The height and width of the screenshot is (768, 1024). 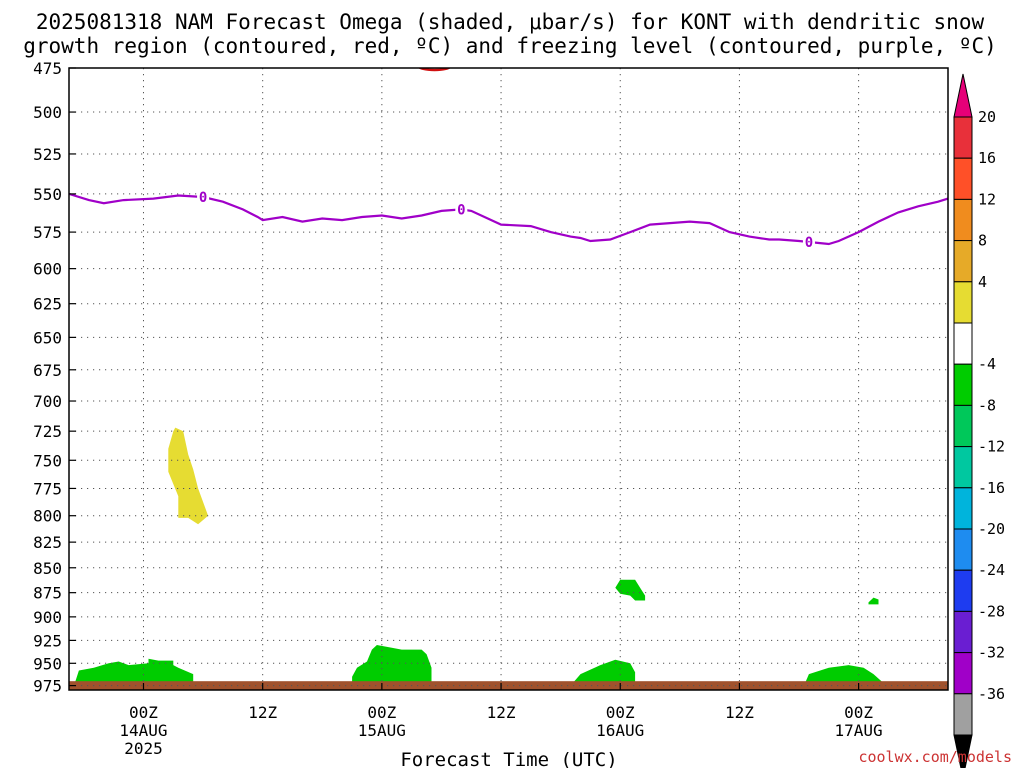 I want to click on credit-text: coolwx.com/models, so click(x=935, y=757).